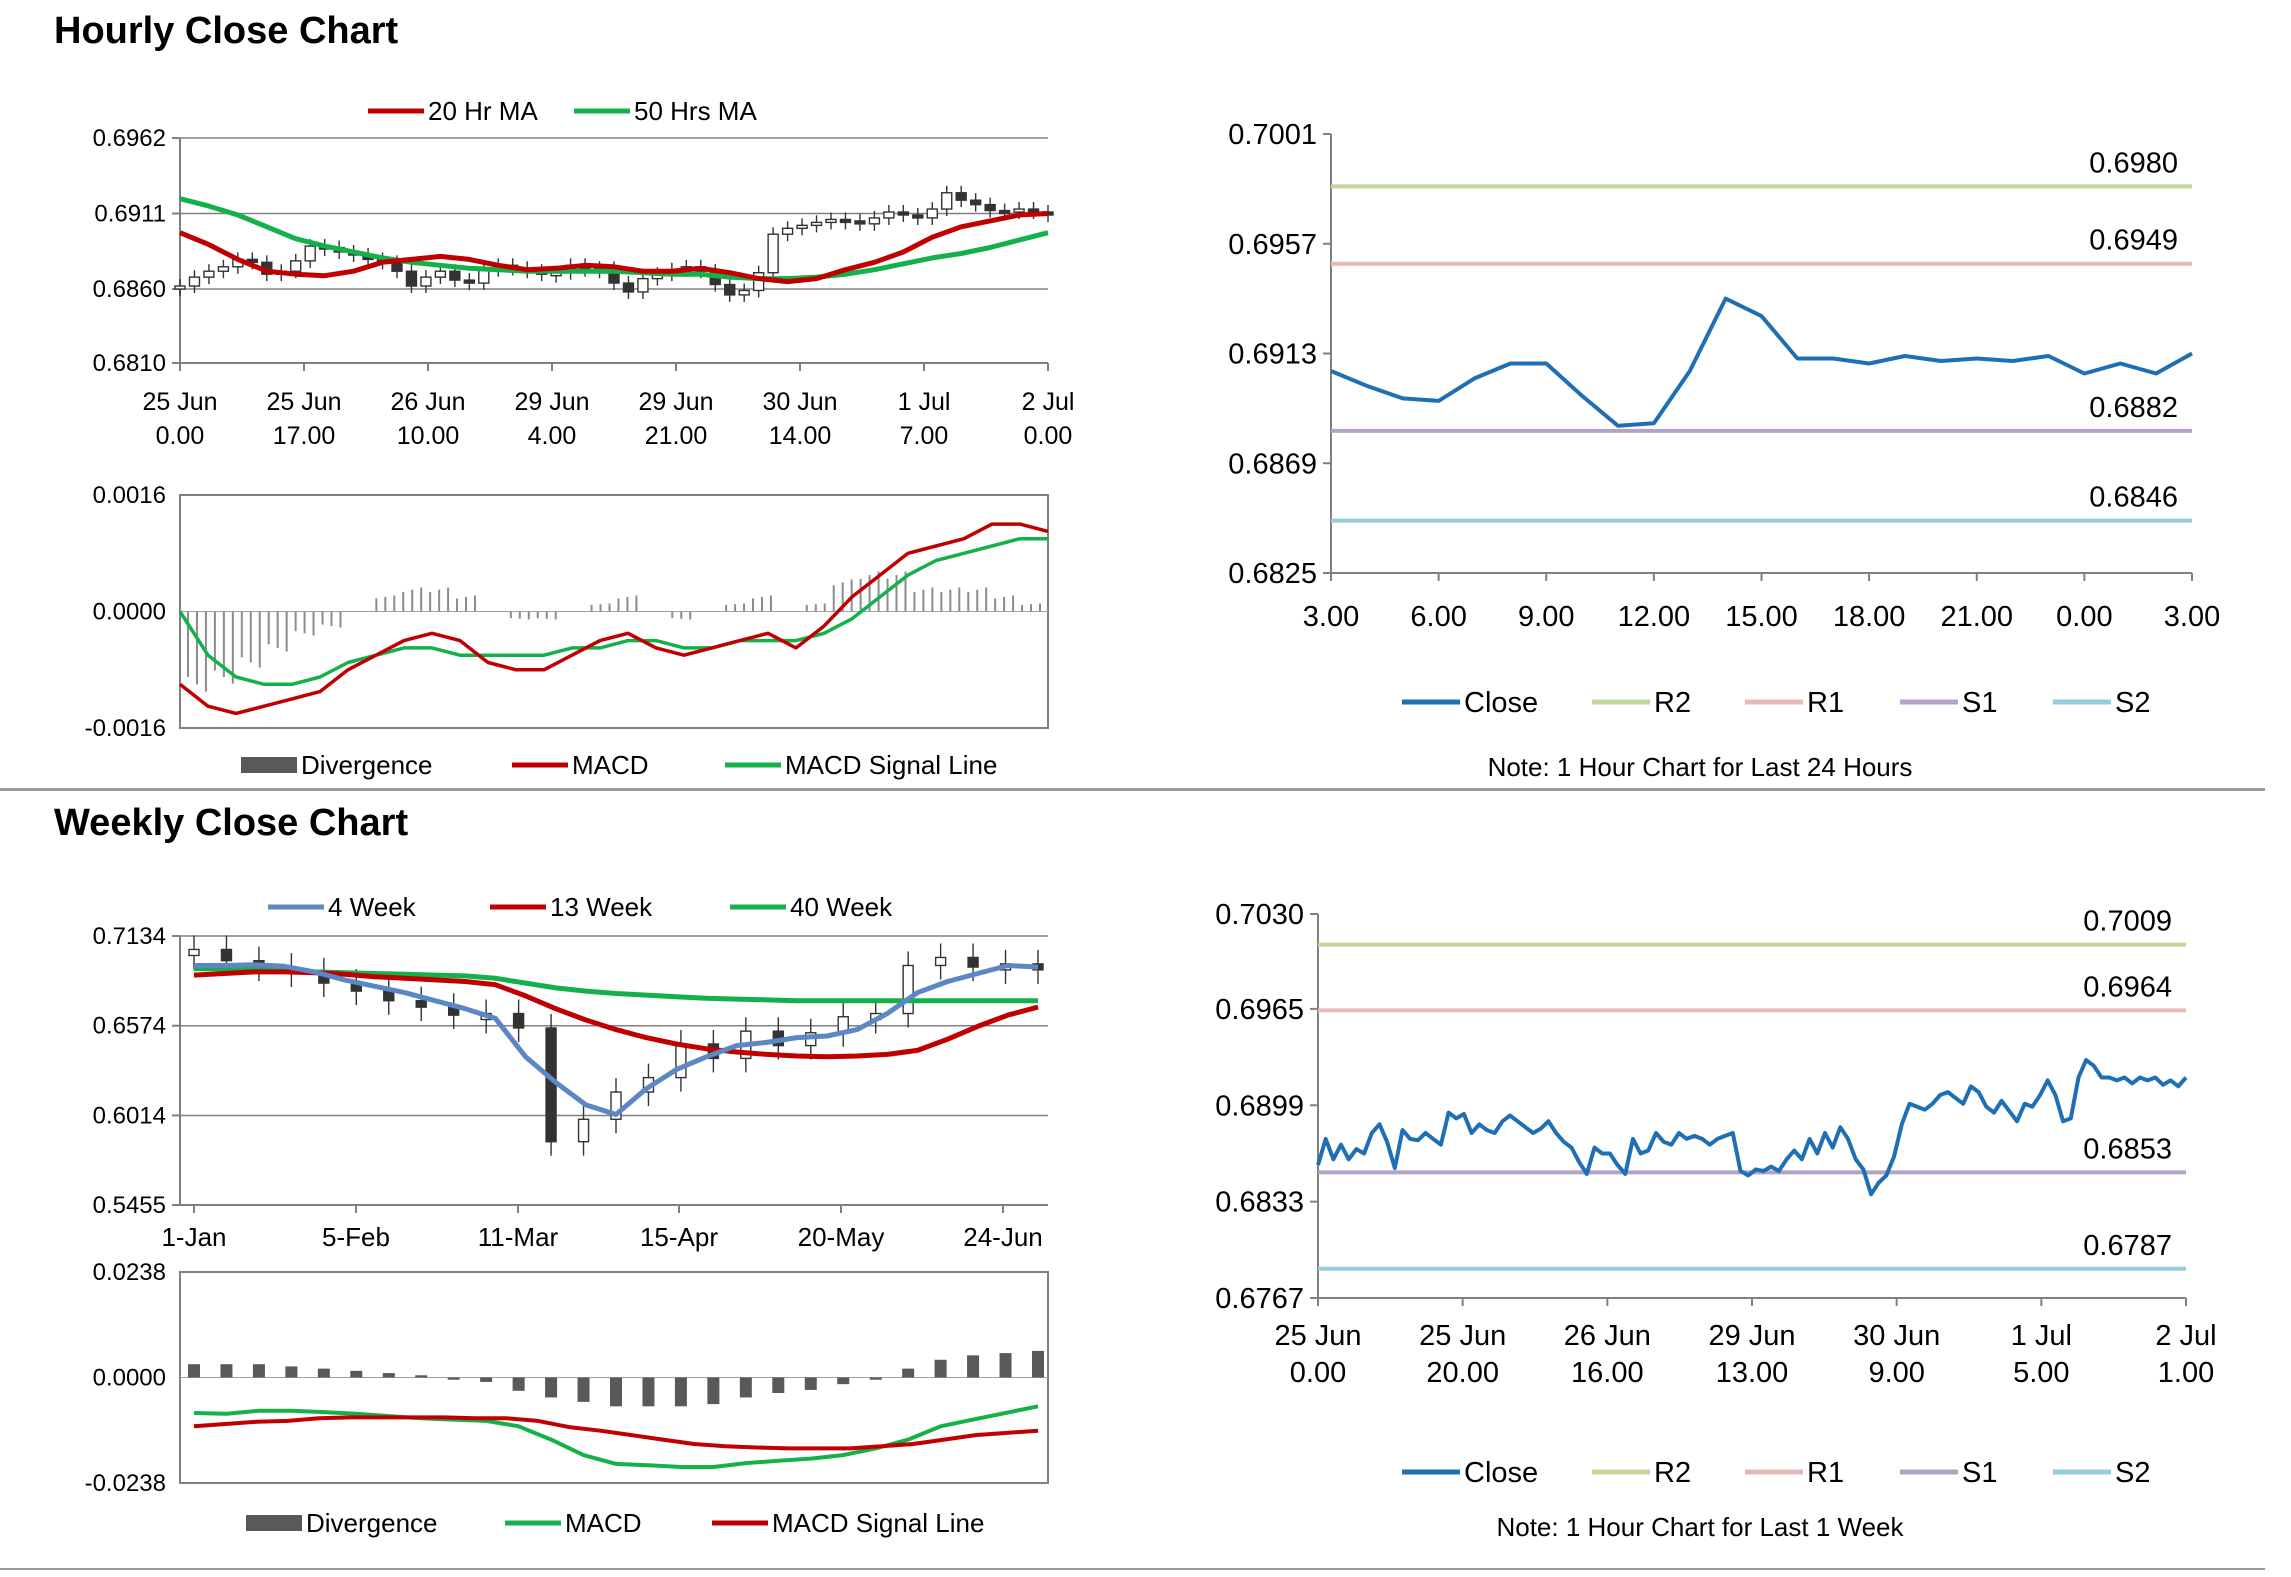 This screenshot has width=2291, height=1577. Describe the element at coordinates (129, 1272) in the screenshot. I see `weekly-macd-ytick-0: 0.0238` at that location.